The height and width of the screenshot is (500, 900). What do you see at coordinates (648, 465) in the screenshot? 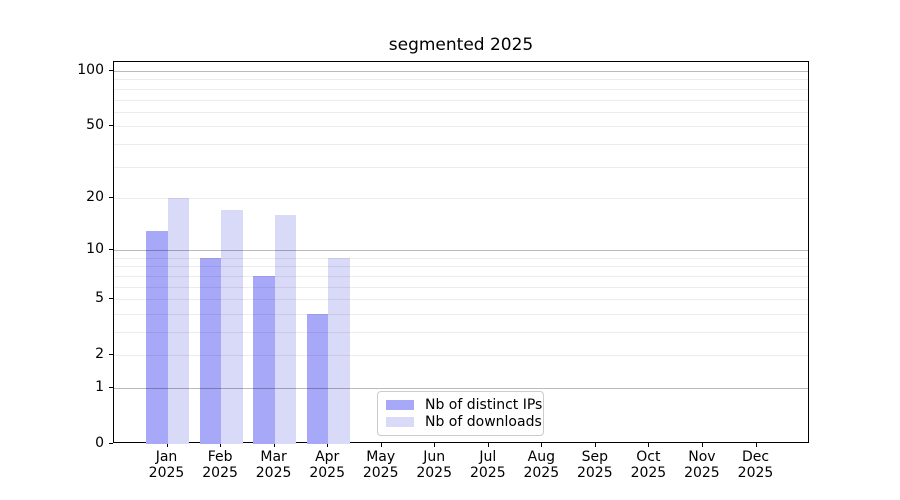
I see `x-tick-label-oct: Oct 2025` at bounding box center [648, 465].